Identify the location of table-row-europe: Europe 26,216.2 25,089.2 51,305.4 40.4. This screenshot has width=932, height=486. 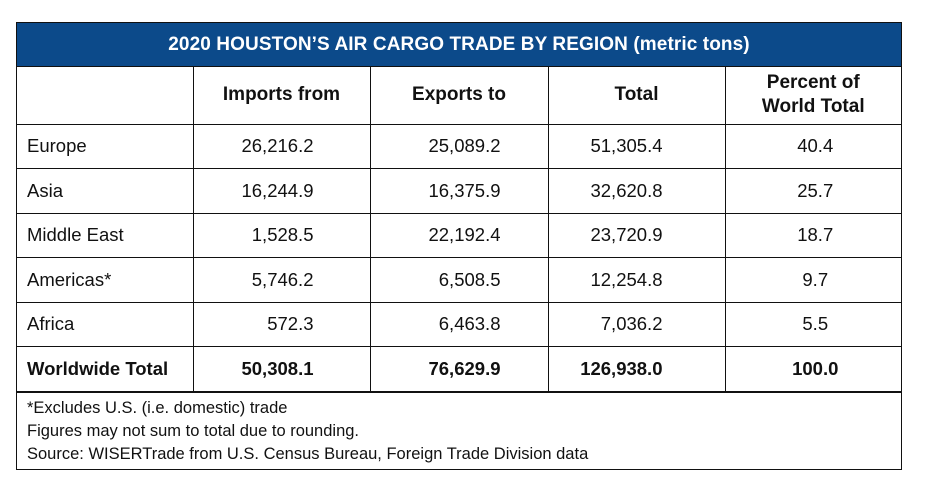
(459, 146).